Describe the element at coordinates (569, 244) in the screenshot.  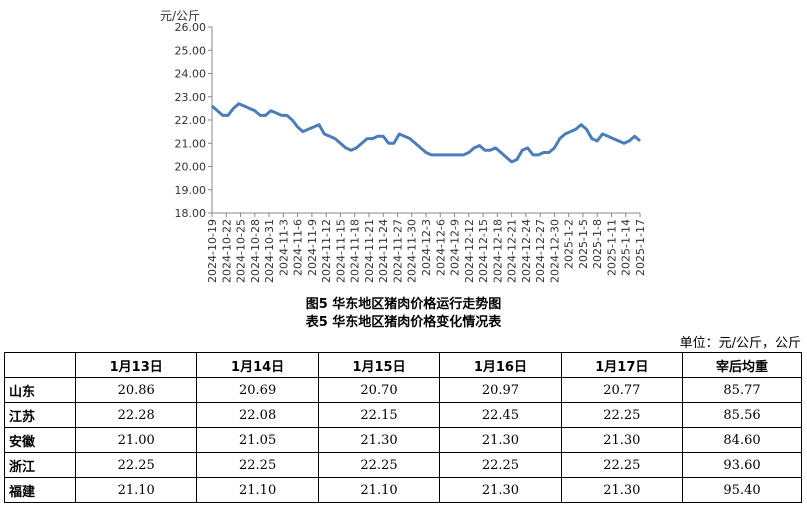
I see `x-tick-label: 2025-1-2` at that location.